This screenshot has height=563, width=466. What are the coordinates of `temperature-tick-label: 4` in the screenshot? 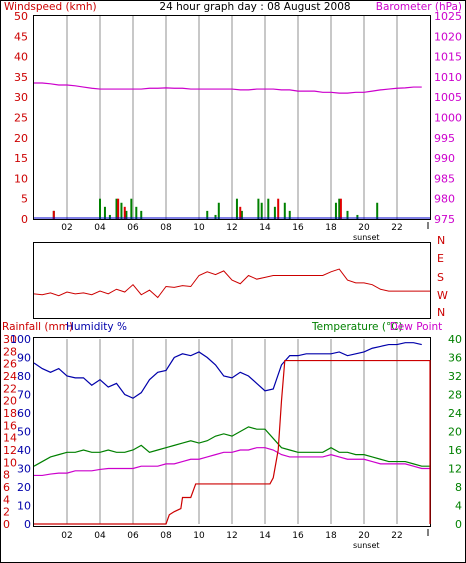 It's located at (458, 506).